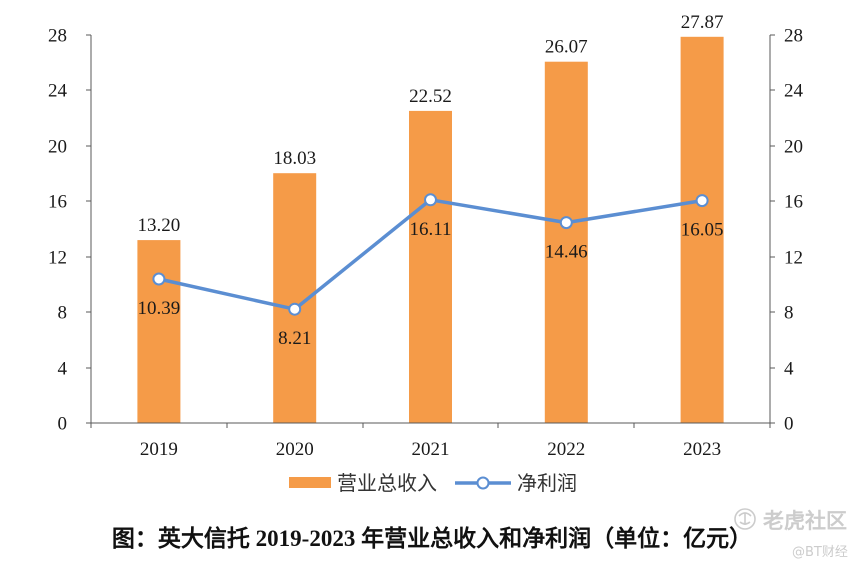 Image resolution: width=866 pixels, height=571 pixels. What do you see at coordinates (702, 201) in the screenshot?
I see `net-profit-point-2023` at bounding box center [702, 201].